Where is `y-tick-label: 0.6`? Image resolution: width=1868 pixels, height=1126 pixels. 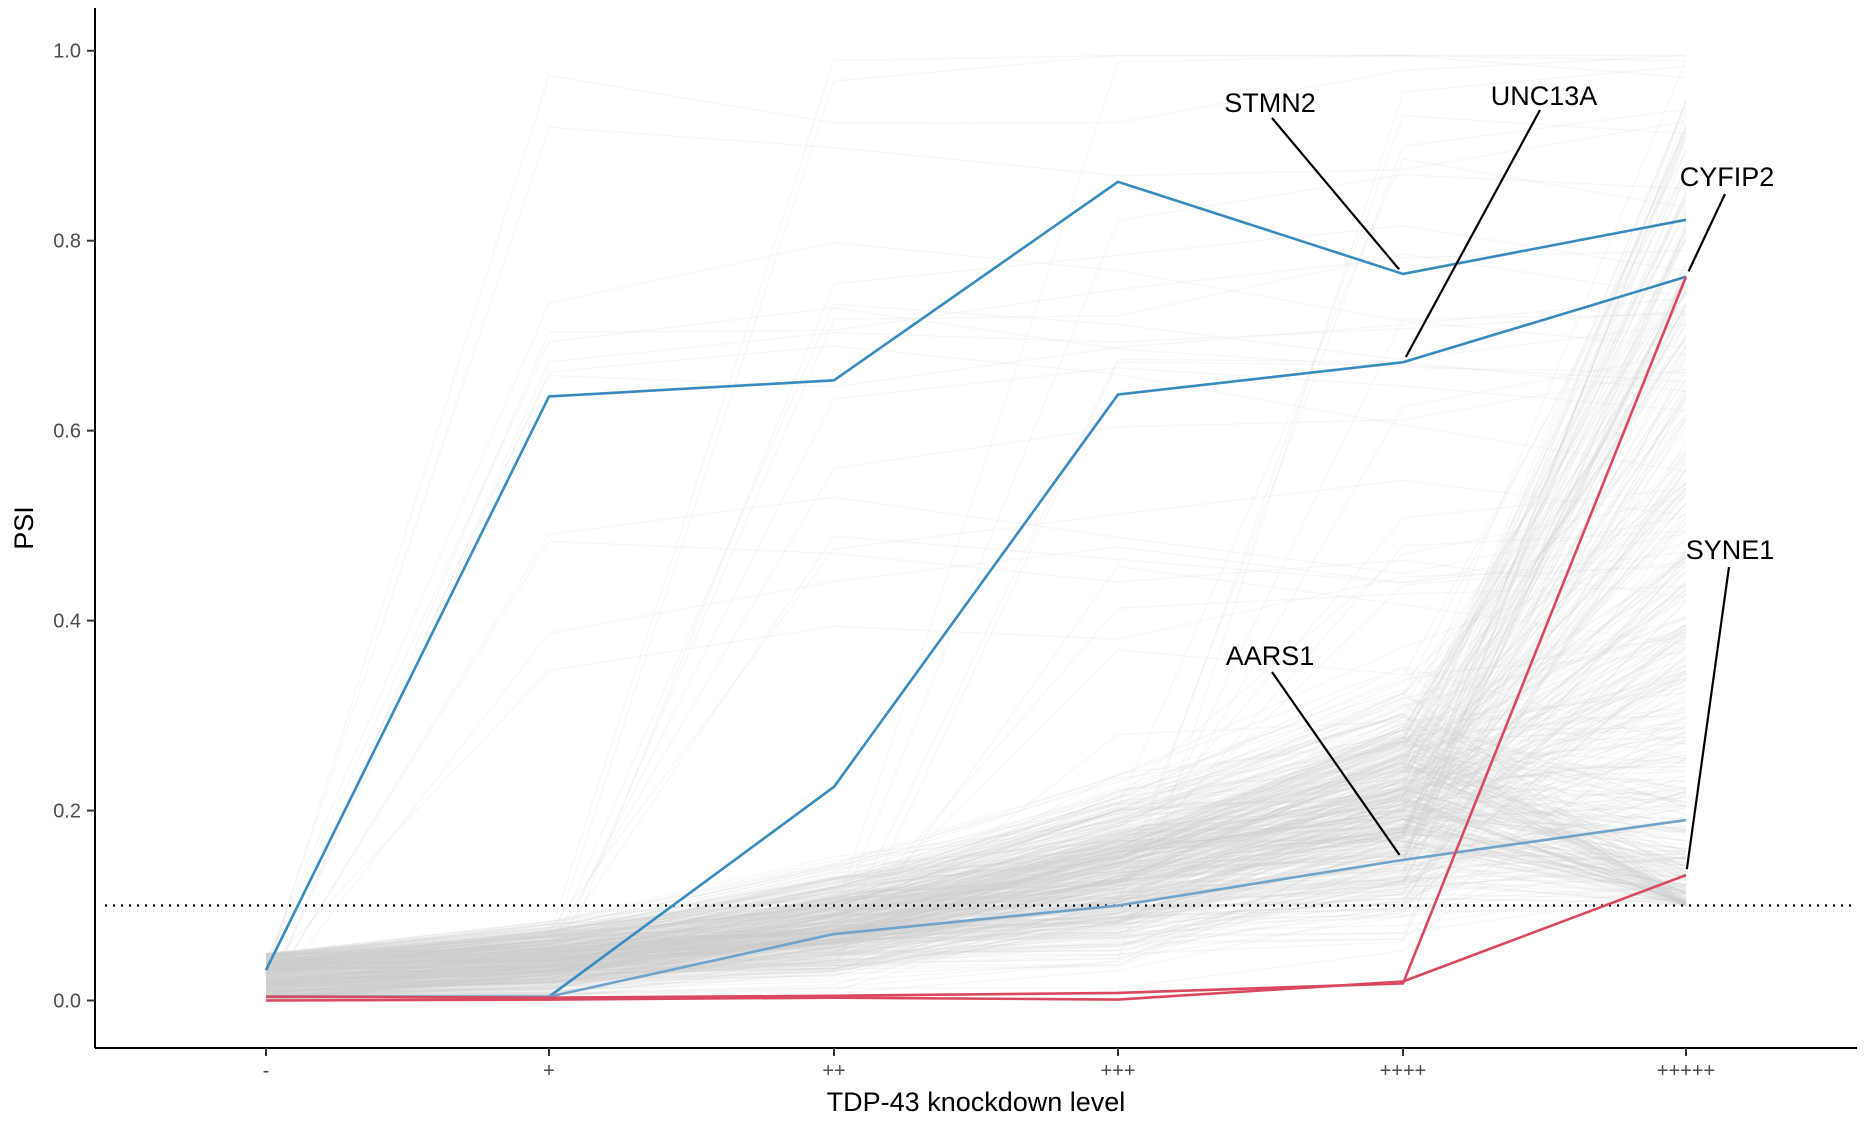
y-tick-label: 0.6 is located at coordinates (67, 432).